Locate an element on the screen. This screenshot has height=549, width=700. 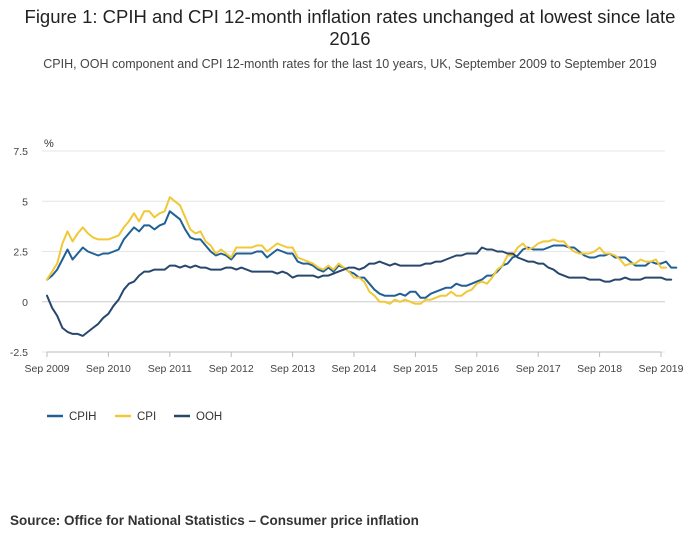
y-tick-label: 2.5 is located at coordinates (20, 253).